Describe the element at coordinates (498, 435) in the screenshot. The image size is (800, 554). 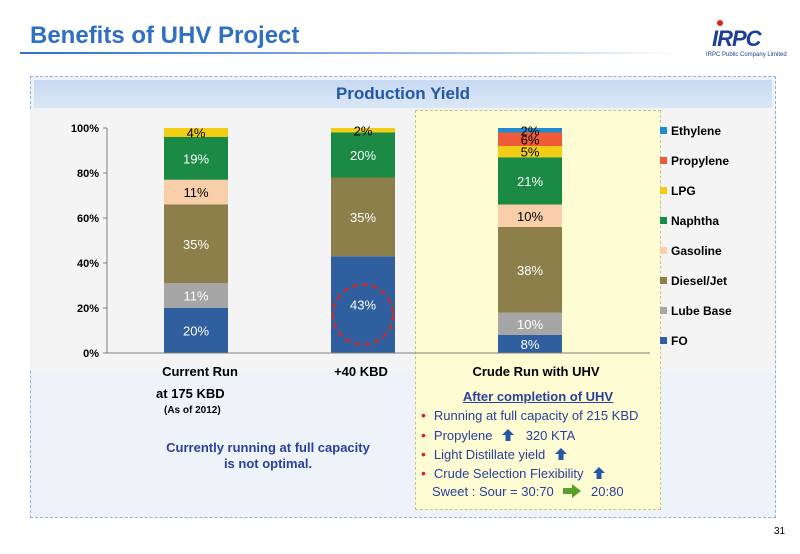
I see `uhv-item-propylene: • Propylene 320 KTA` at that location.